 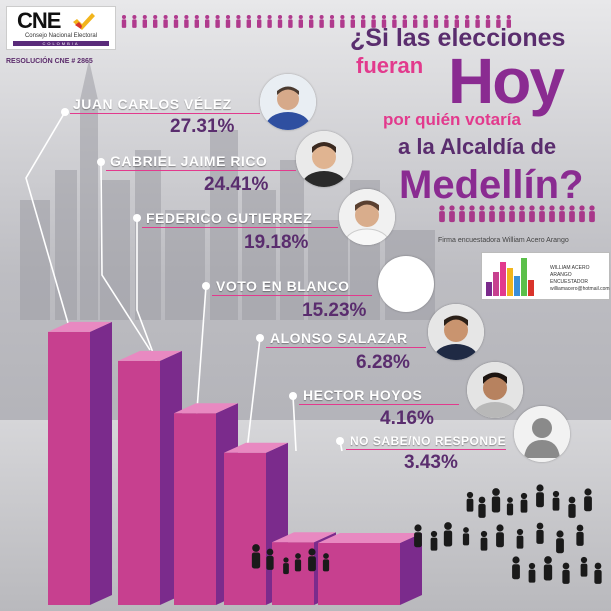 What do you see at coordinates (229, 218) in the screenshot?
I see `candidate-name-3: FEDERICO GUTIERREZ` at bounding box center [229, 218].